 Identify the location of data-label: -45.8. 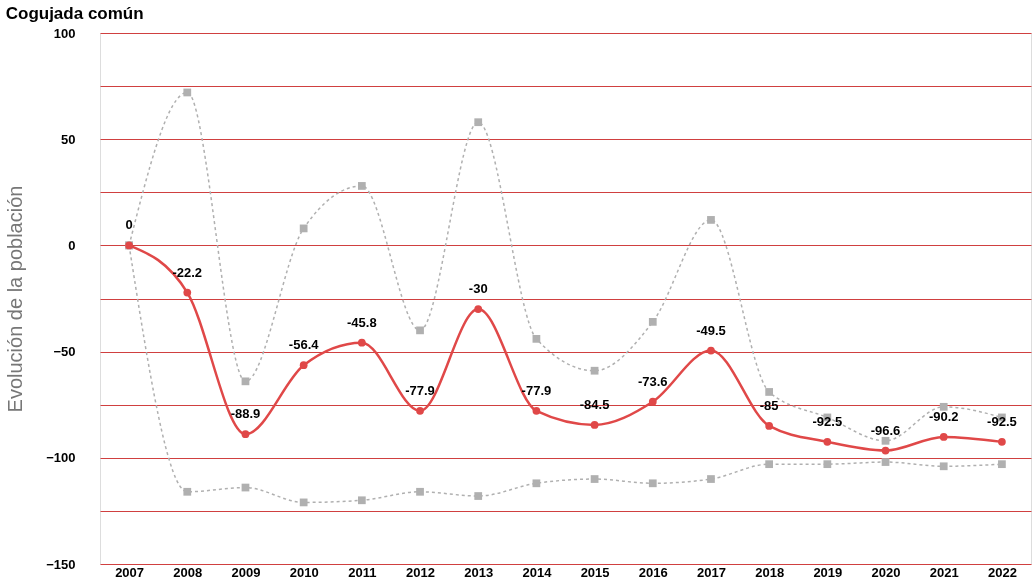
(362, 322).